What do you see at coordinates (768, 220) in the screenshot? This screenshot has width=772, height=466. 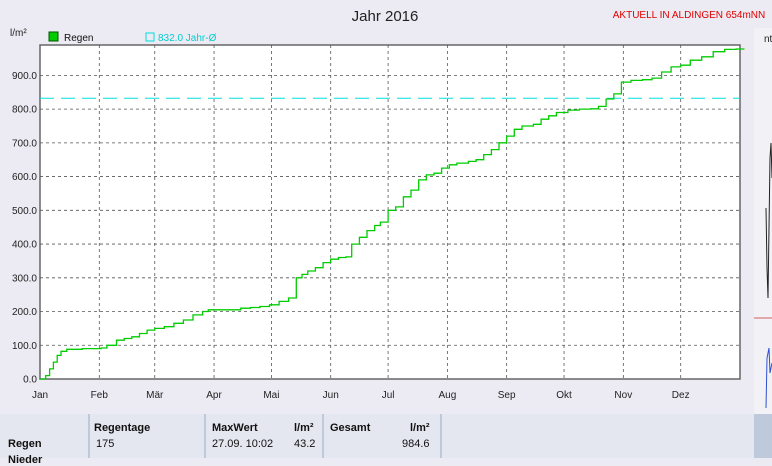 I see `adjacent-panel-line` at bounding box center [768, 220].